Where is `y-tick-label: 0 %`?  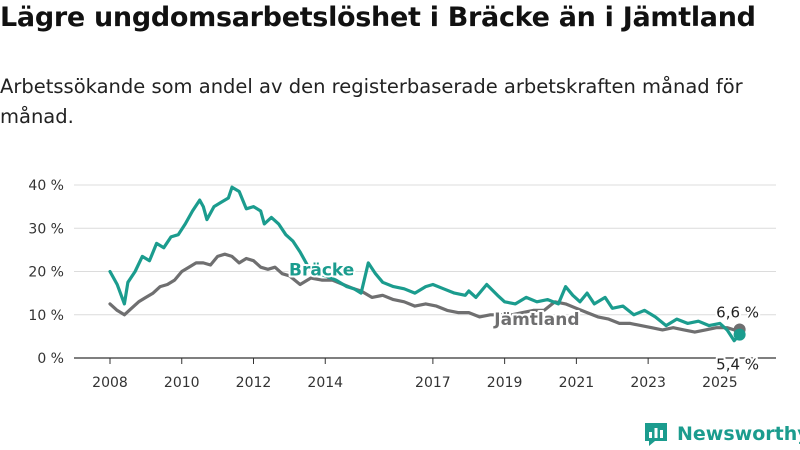
y-tick-label: 0 % is located at coordinates (50, 359).